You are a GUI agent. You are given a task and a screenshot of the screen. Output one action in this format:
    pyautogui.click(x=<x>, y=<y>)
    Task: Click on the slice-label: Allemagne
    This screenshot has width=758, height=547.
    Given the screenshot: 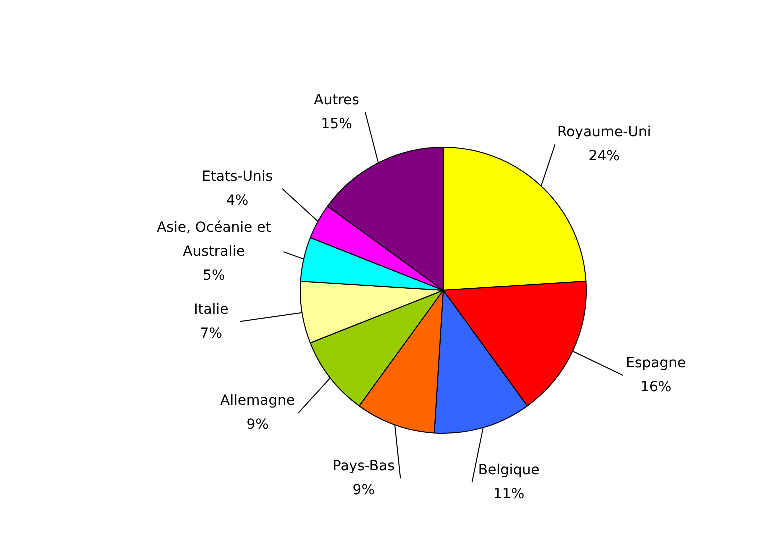 What is the action you would take?
    pyautogui.click(x=258, y=401)
    